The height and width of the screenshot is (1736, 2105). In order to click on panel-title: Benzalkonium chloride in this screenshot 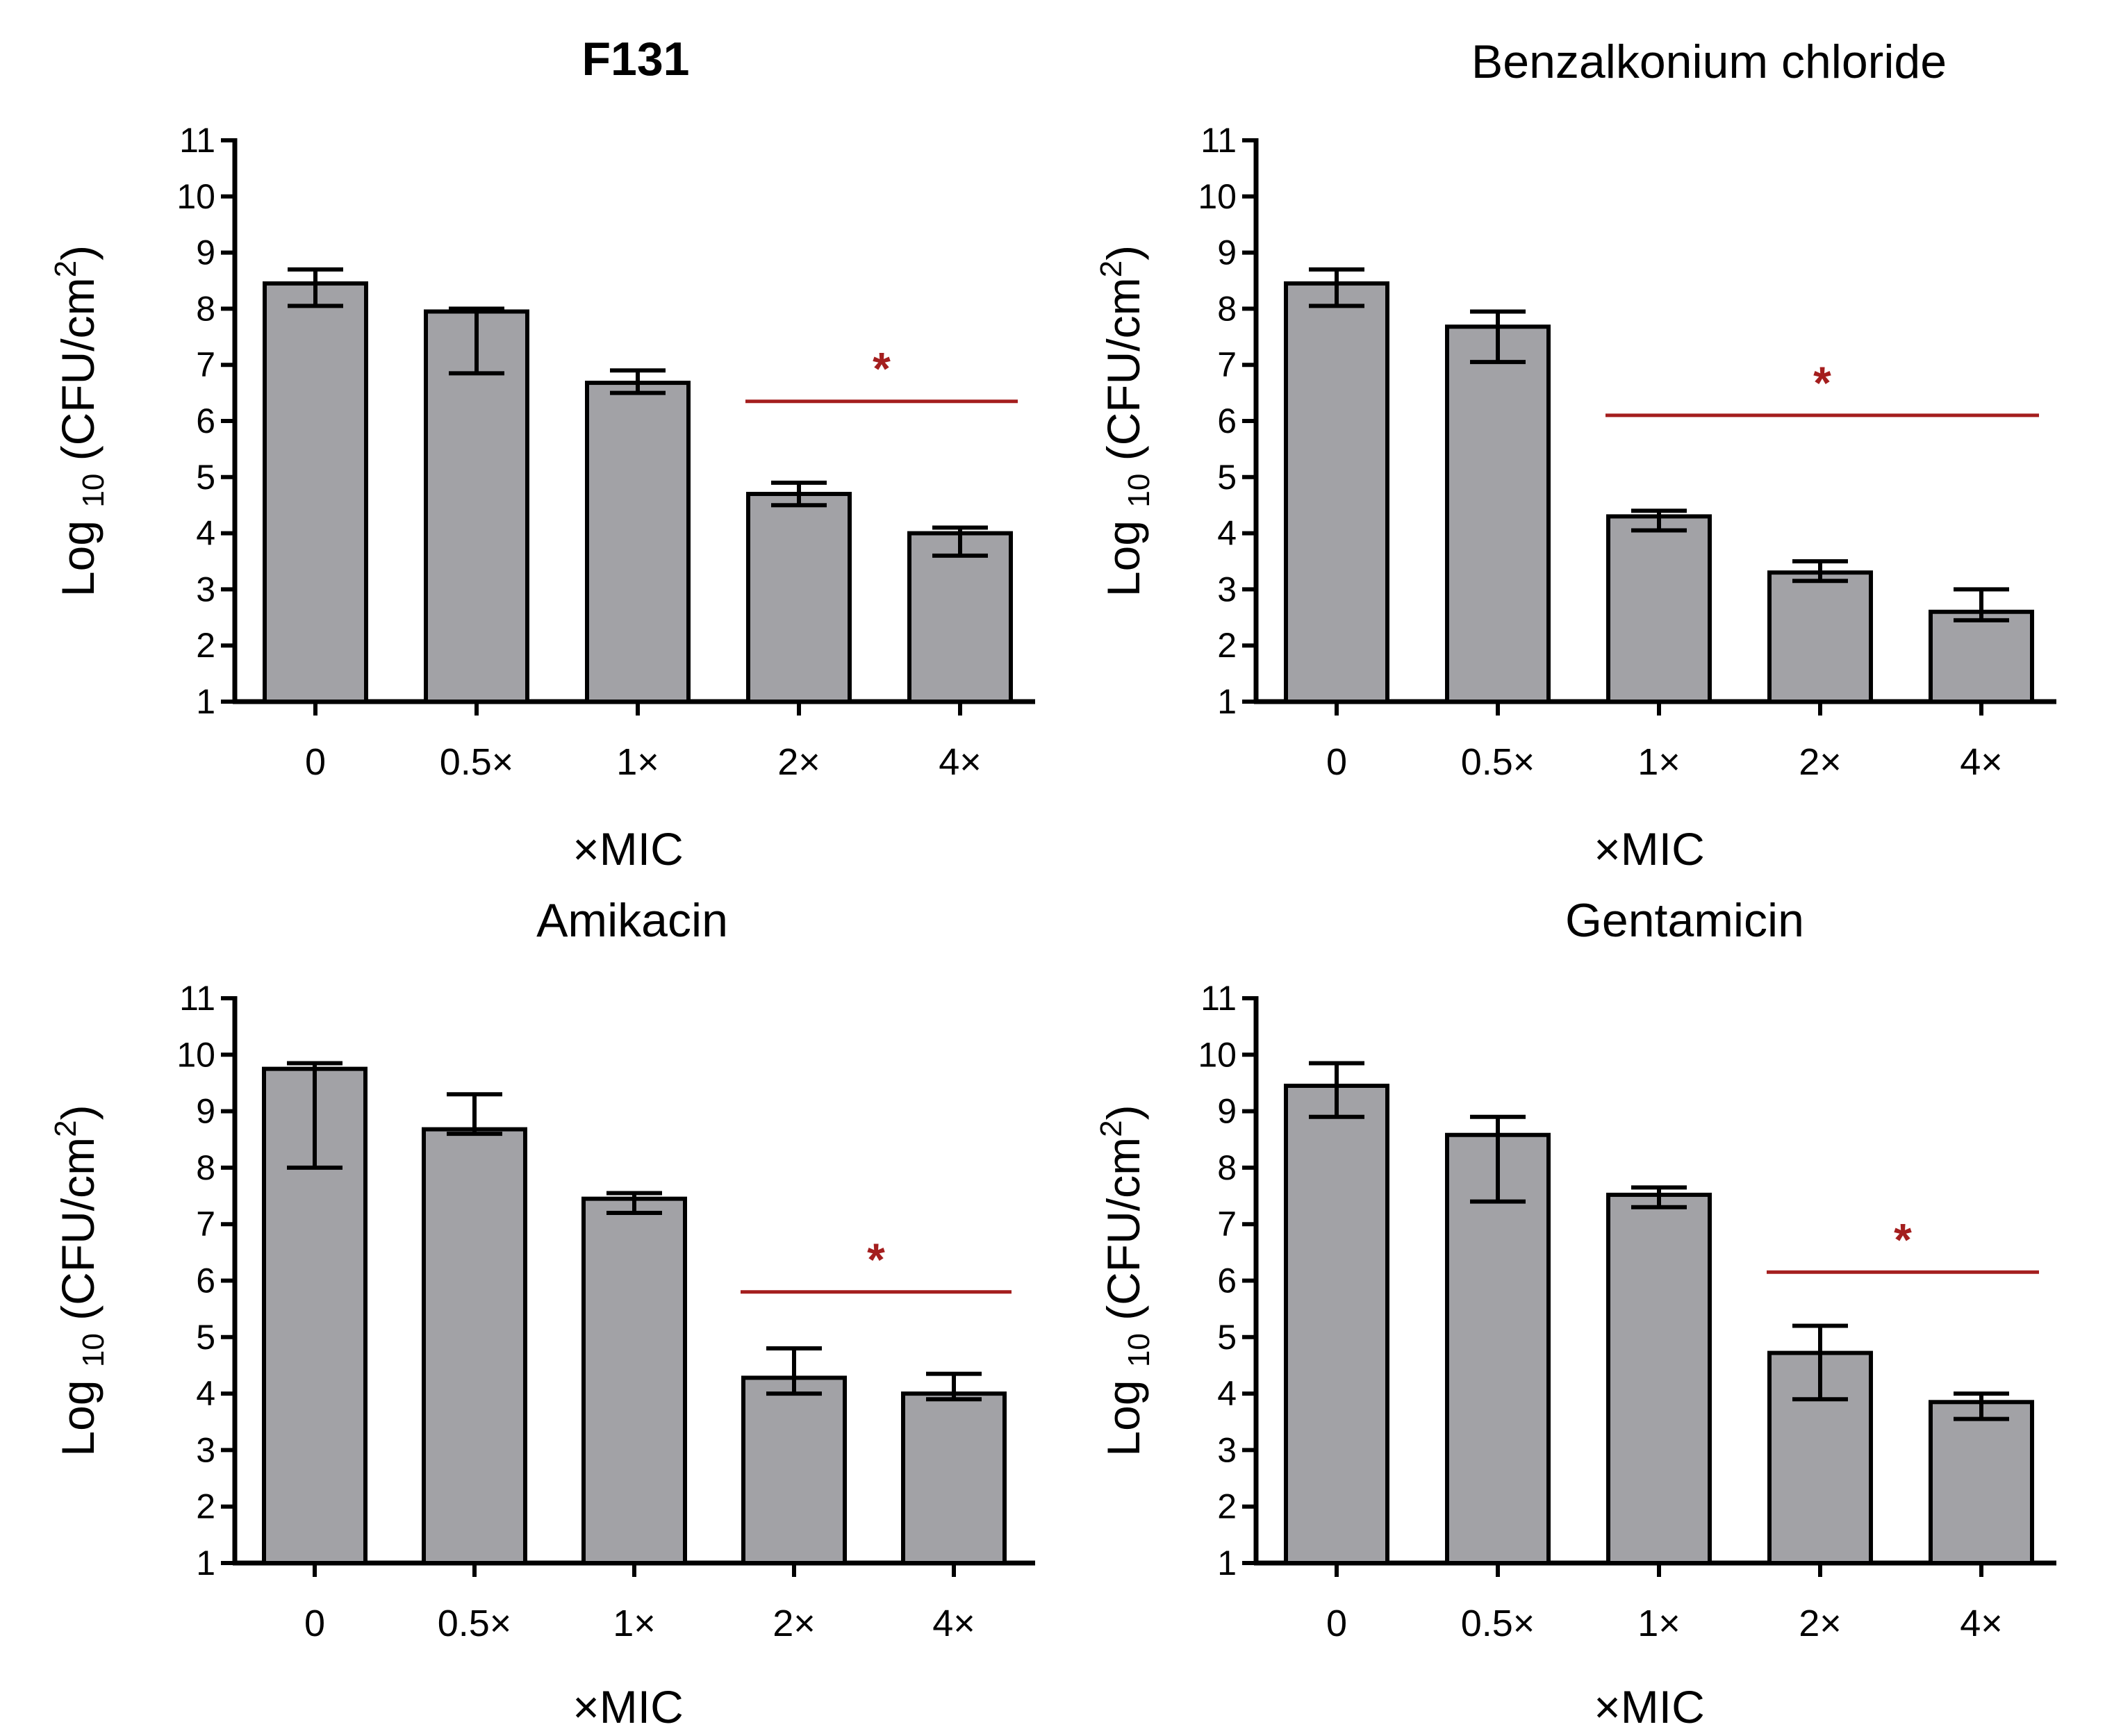, I will do `click(1709, 61)`.